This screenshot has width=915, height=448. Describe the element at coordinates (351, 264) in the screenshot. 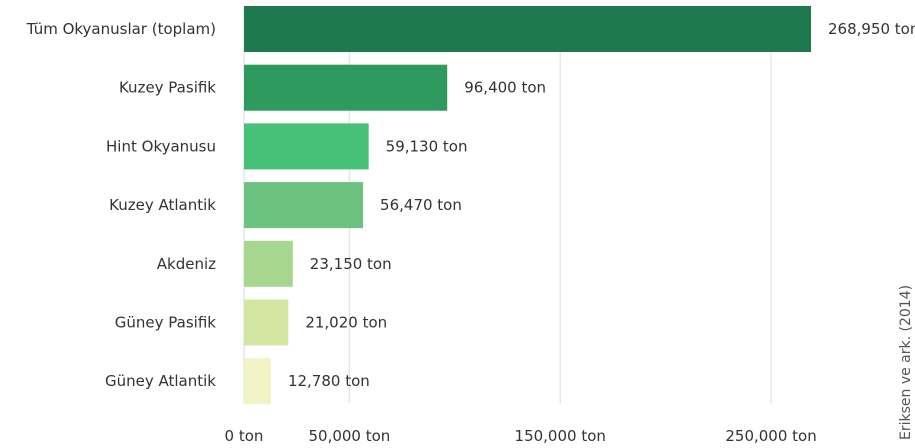

I see `value-label: 23,150 ton` at that location.